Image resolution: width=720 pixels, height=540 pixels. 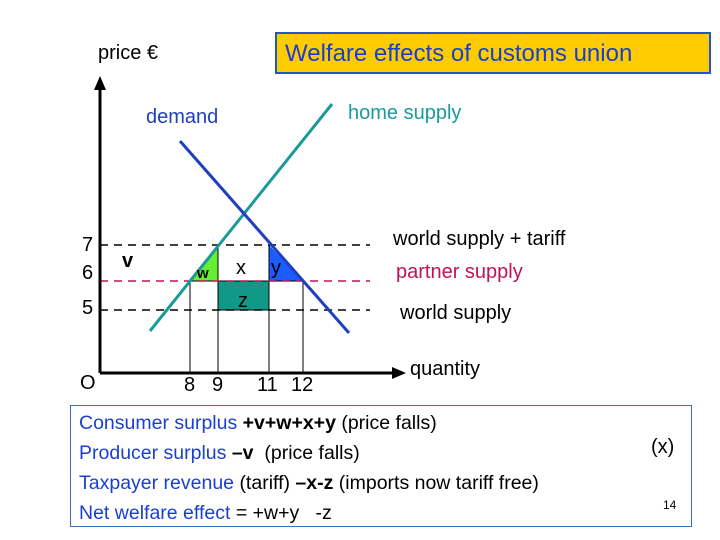 I want to click on side-note: (x), so click(x=663, y=447).